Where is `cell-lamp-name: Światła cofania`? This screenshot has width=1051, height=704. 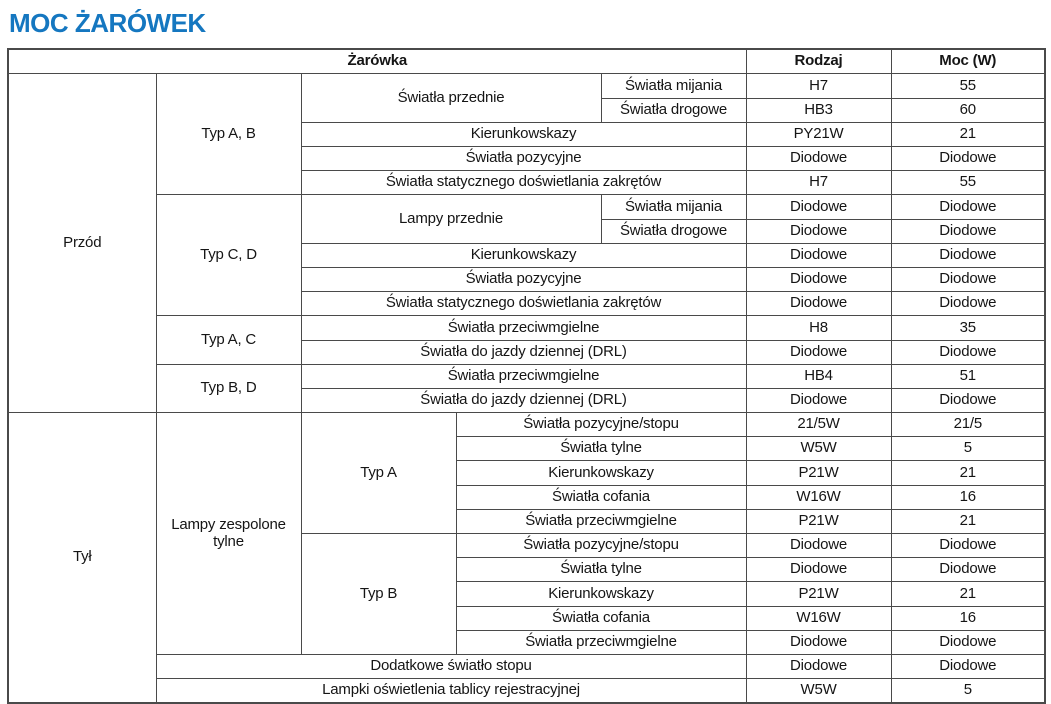 cell-lamp-name: Światła cofania is located at coordinates (601, 497).